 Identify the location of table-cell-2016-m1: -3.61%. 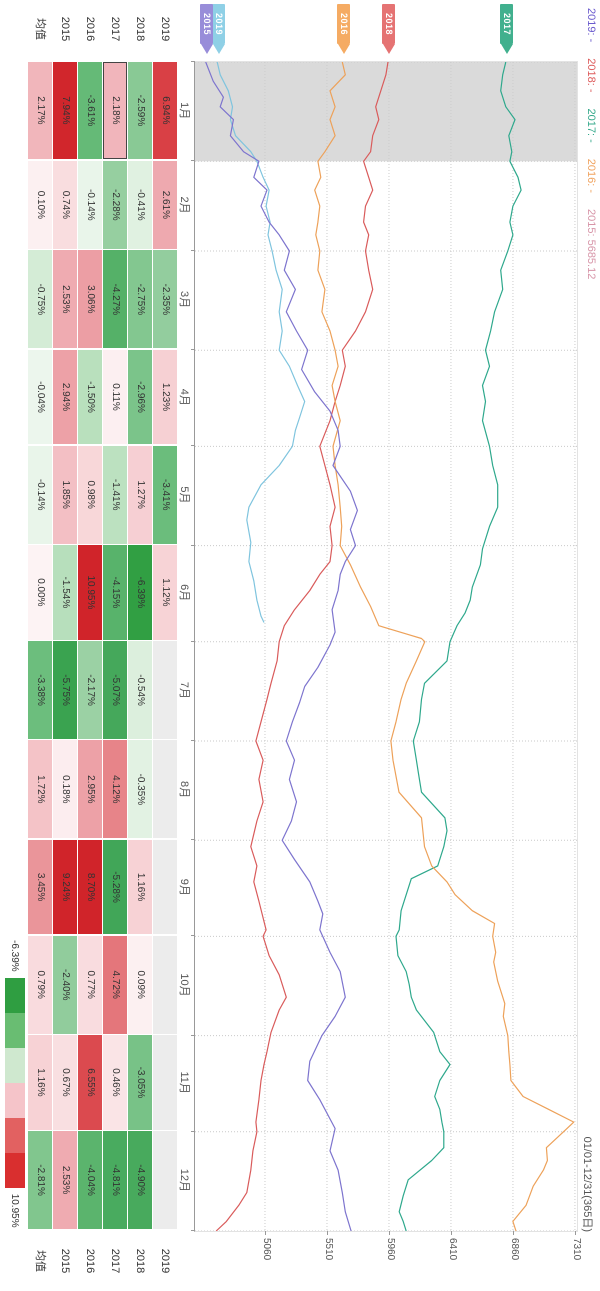
(90, 110).